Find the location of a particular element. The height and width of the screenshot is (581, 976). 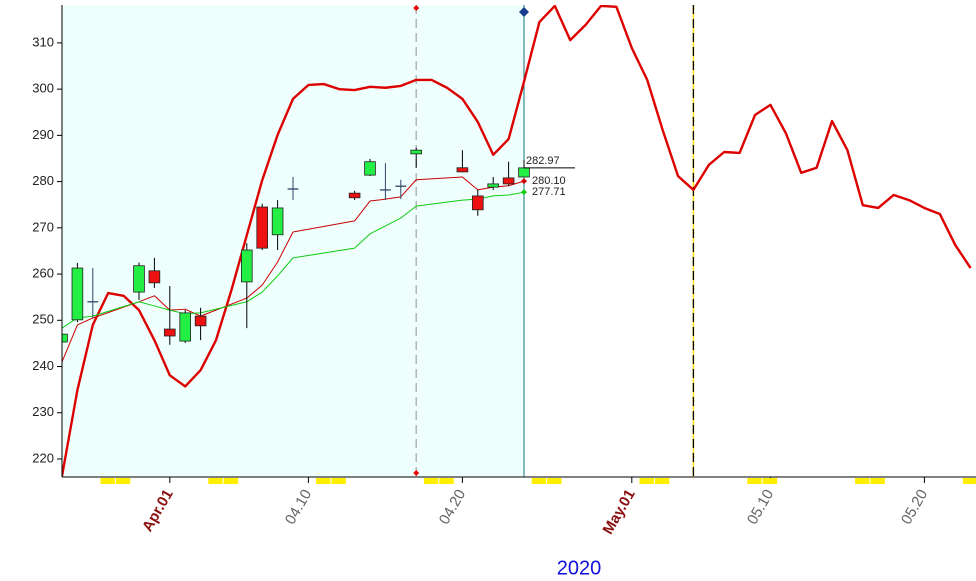

y-tick-label: 230 is located at coordinates (43, 411).